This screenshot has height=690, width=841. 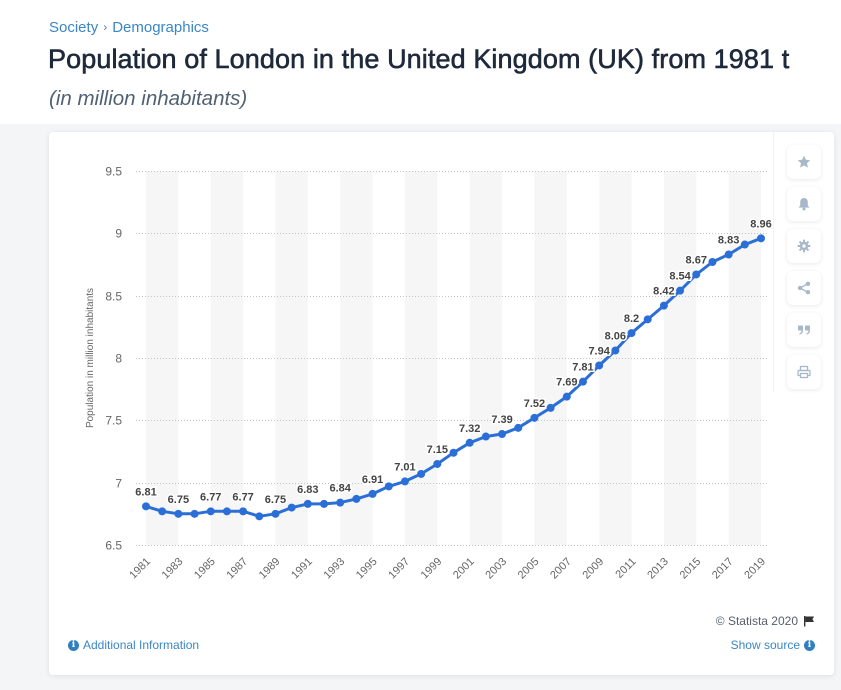 I want to click on data-label: 8.54, so click(x=680, y=277).